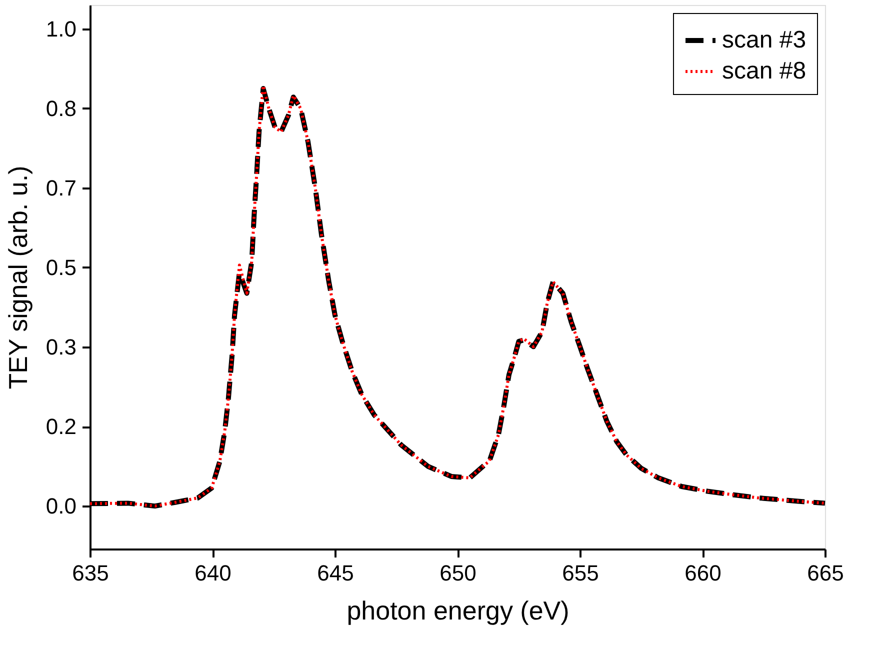  What do you see at coordinates (90, 573) in the screenshot?
I see `x-tick-label: 635` at bounding box center [90, 573].